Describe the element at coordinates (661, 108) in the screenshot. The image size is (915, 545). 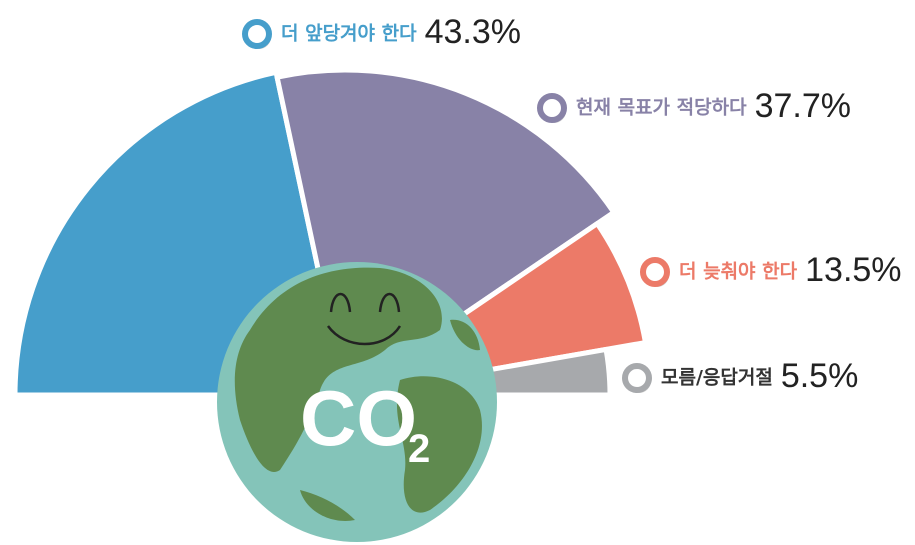
I see `legend-label: 현재 목표가 적당하다` at that location.